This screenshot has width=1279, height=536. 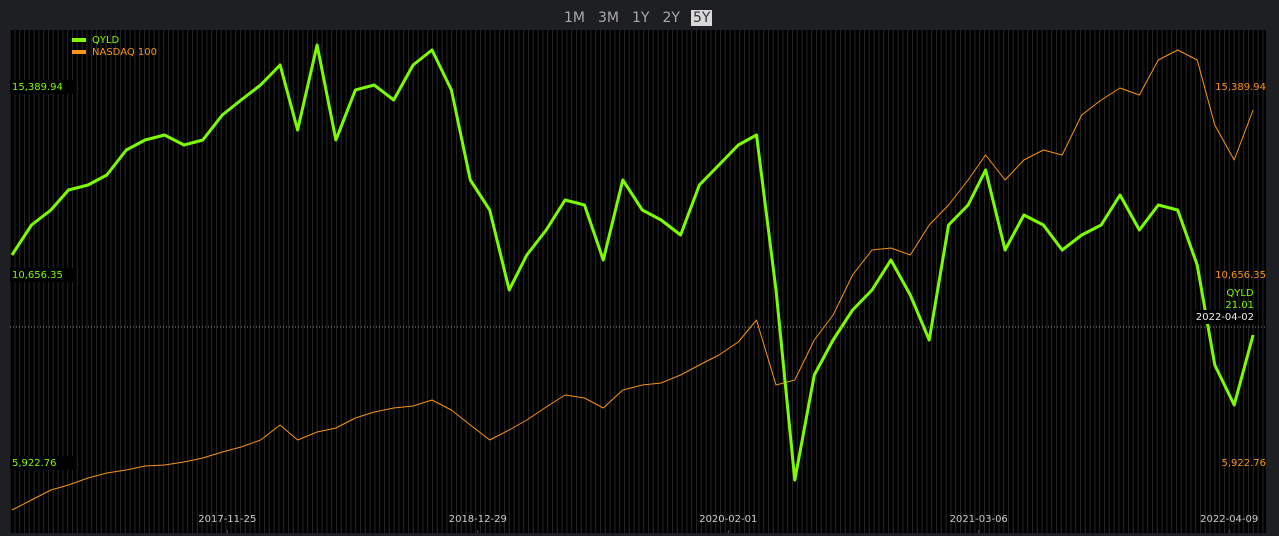 I want to click on range-button: 2Y, so click(x=671, y=18).